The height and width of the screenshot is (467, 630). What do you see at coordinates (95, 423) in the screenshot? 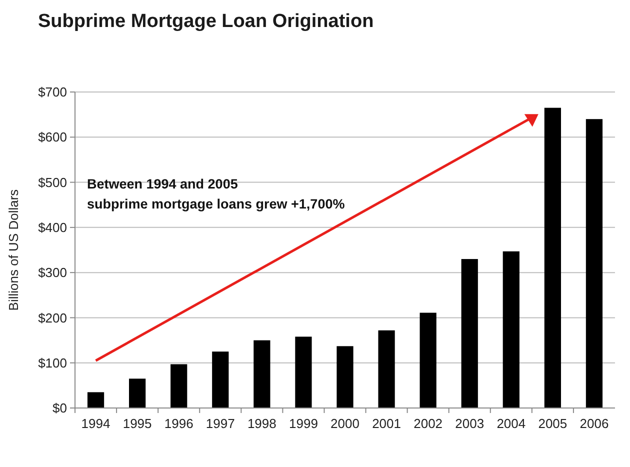
I see `x-tick-label: 1994` at bounding box center [95, 423].